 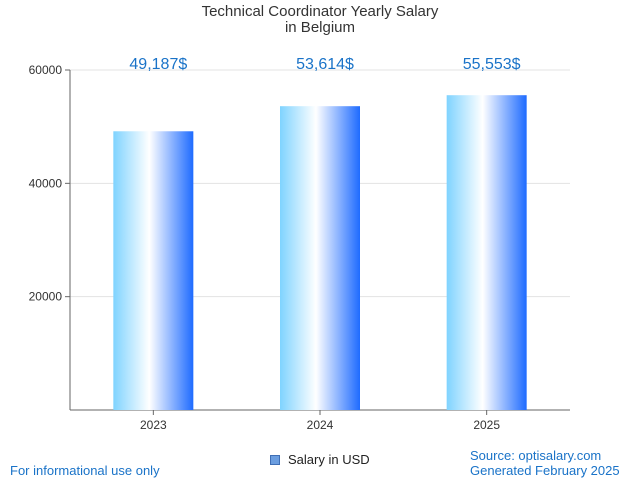 I want to click on data-label: 53,614$, so click(x=325, y=64).